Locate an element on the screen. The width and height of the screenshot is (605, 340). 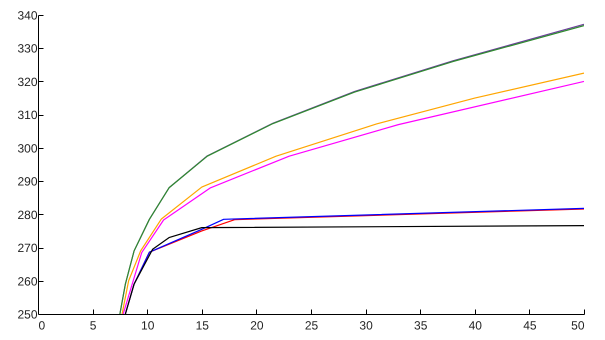
y-tick-label: 340 is located at coordinates (27, 15).